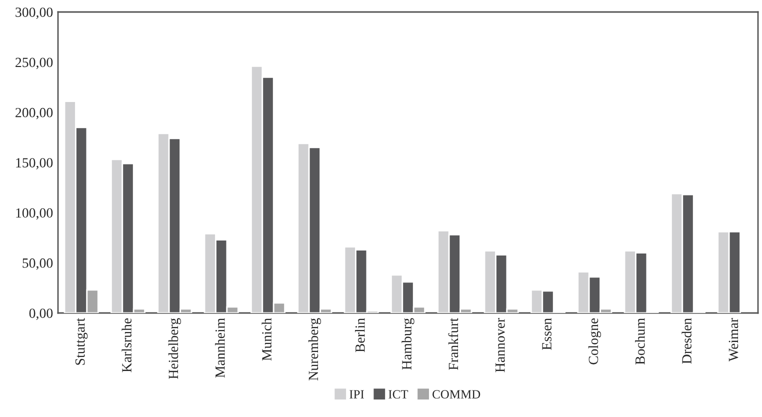 This screenshot has height=417, width=762. What do you see at coordinates (314, 349) in the screenshot?
I see `x-tick-label: Nuremberg` at bounding box center [314, 349].